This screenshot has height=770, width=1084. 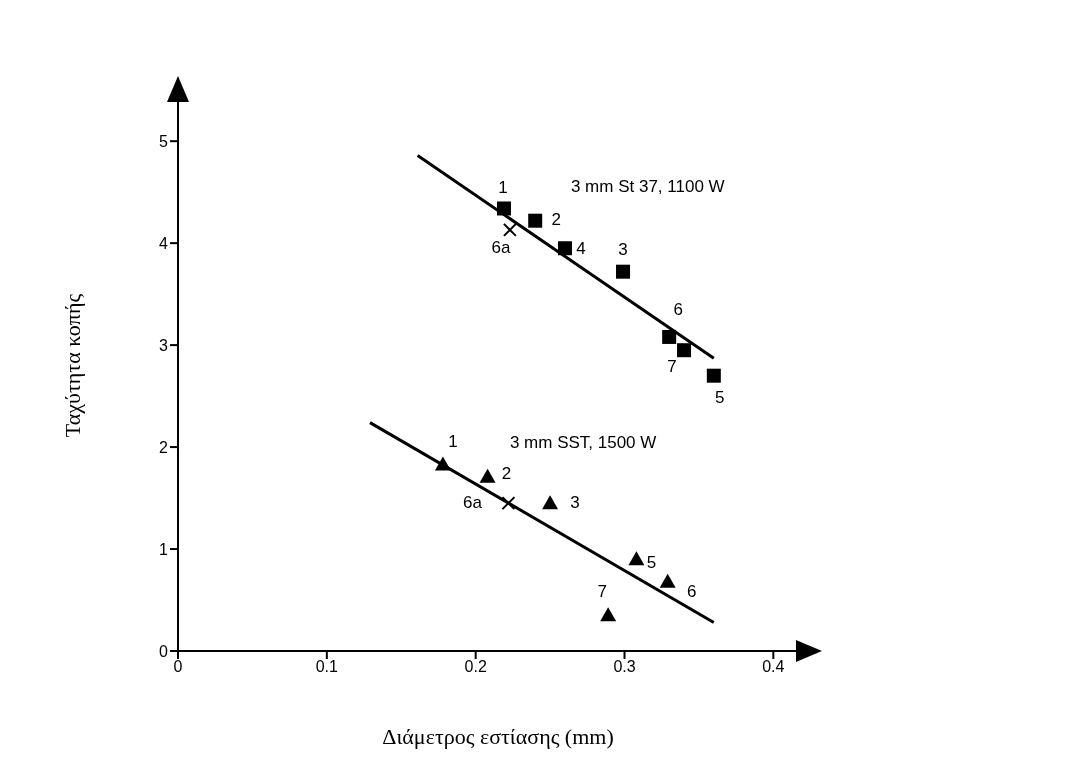 What do you see at coordinates (164, 447) in the screenshot?
I see `y-tick-label: 2` at bounding box center [164, 447].